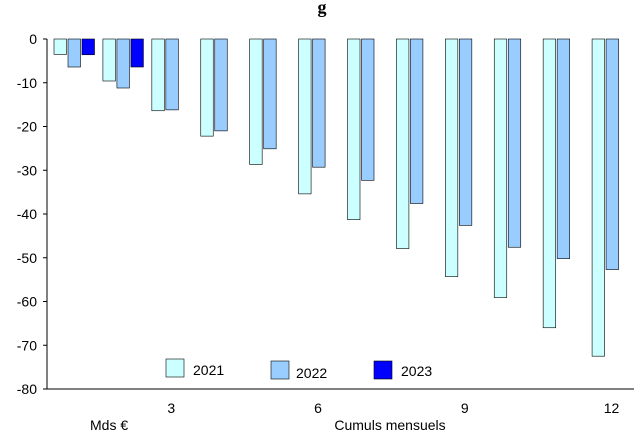 Image resolution: width=634 pixels, height=434 pixels. I want to click on x-tick-label: 12, so click(612, 408).